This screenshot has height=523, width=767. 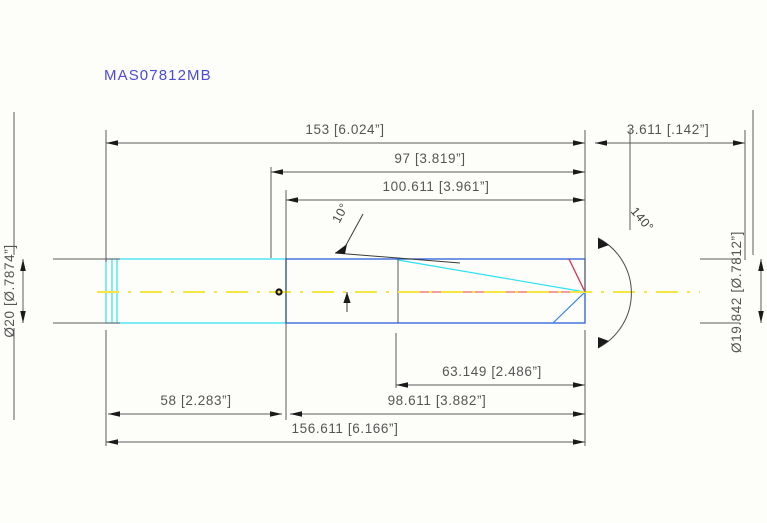 I want to click on upper-taper-line, so click(x=491, y=276).